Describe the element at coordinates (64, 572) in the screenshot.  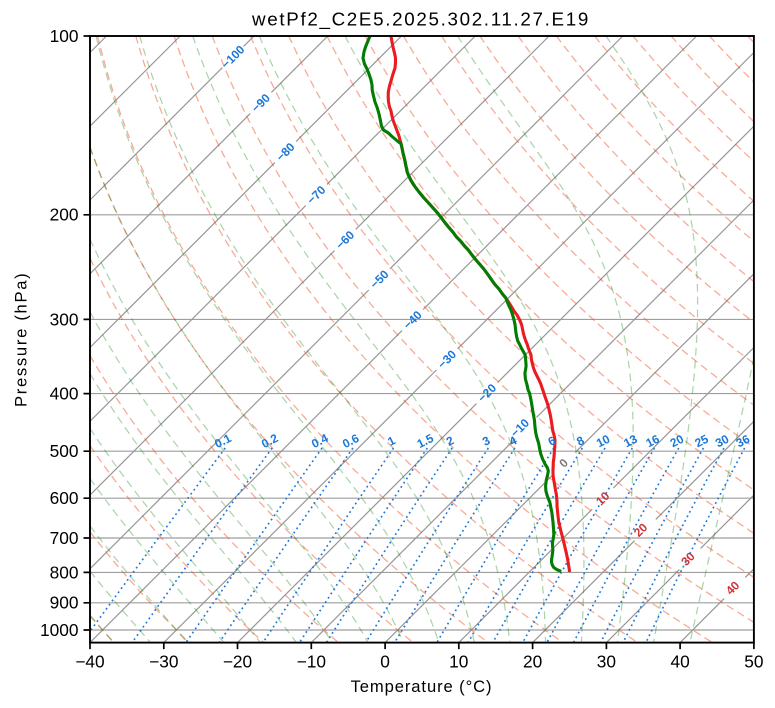
I see `svg-text: 800` at that location.